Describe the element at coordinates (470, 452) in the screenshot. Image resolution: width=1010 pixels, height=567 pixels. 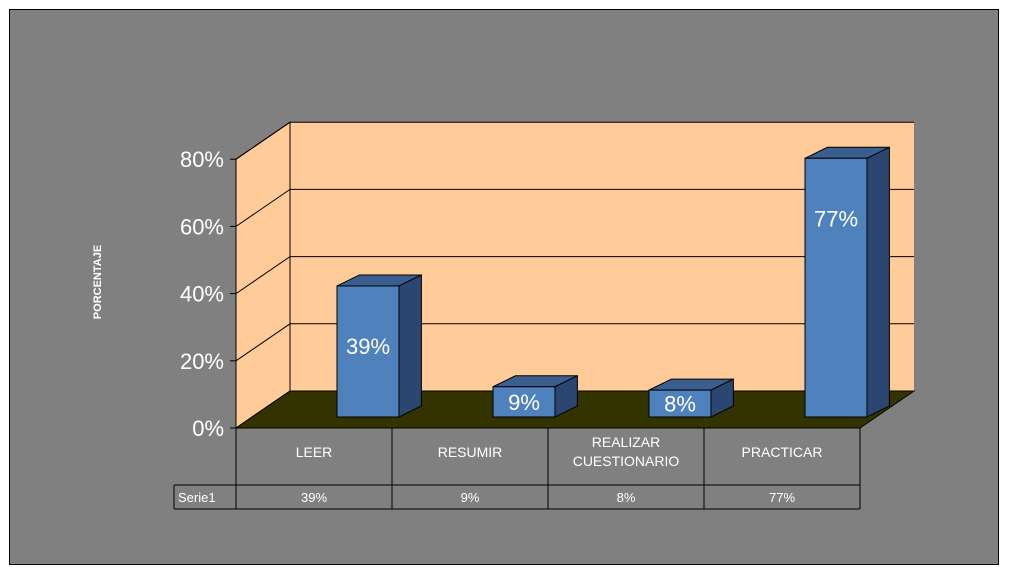
I see `category-label: RESUMIR` at that location.